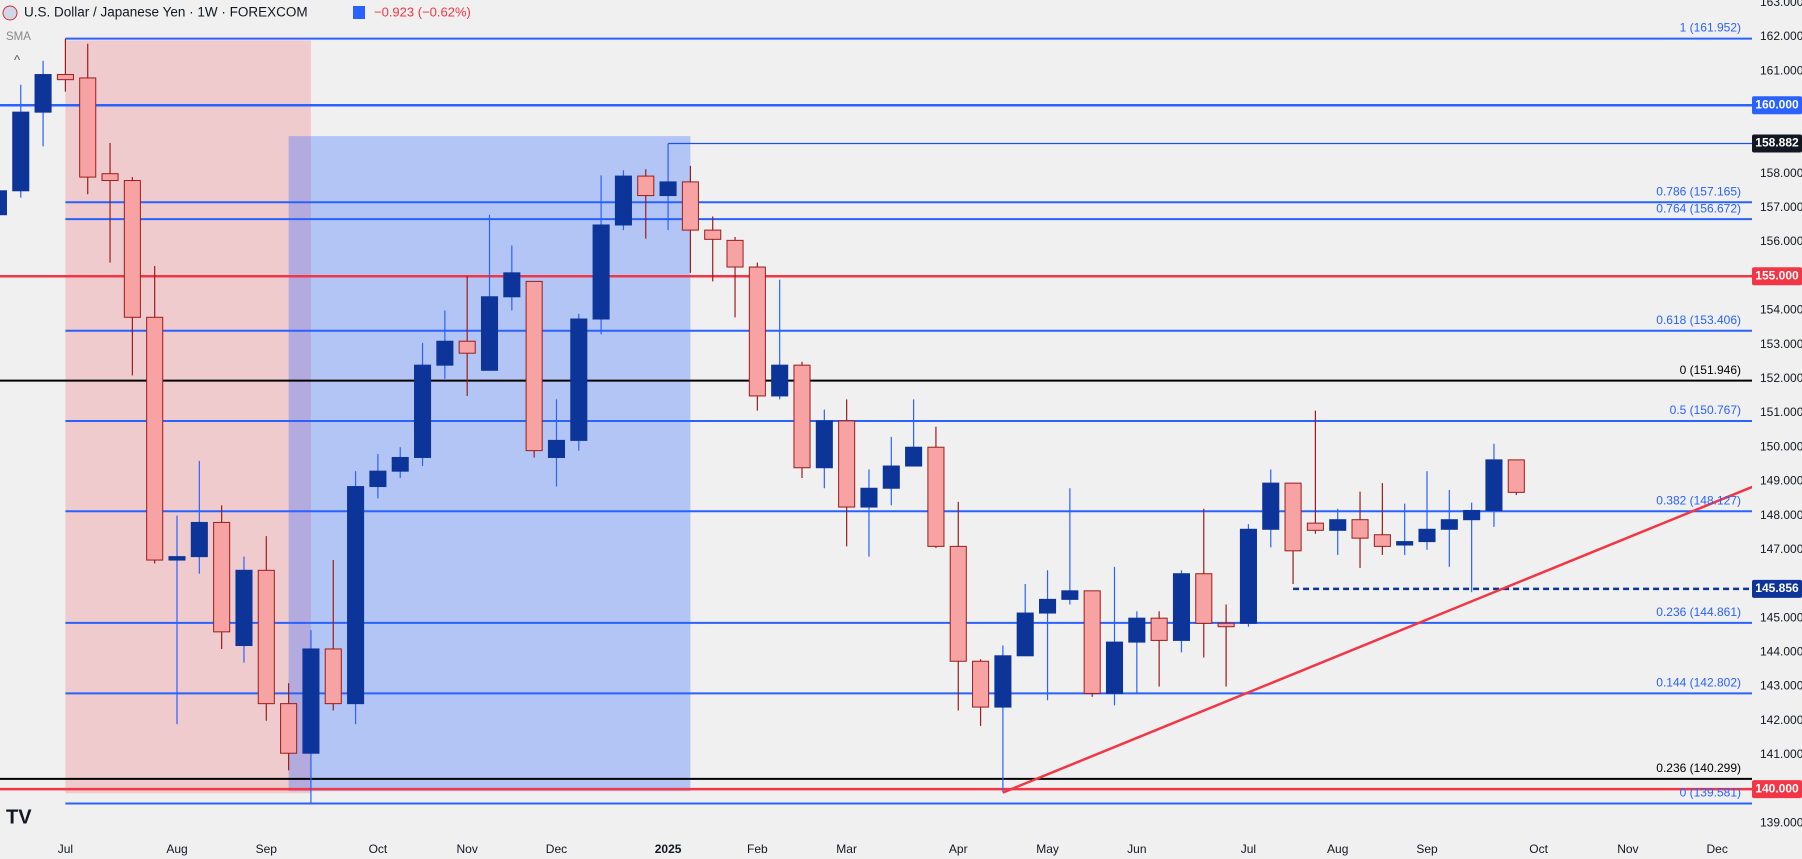 The image size is (1802, 859). What do you see at coordinates (846, 849) in the screenshot?
I see `x-tick-label: Mar` at bounding box center [846, 849].